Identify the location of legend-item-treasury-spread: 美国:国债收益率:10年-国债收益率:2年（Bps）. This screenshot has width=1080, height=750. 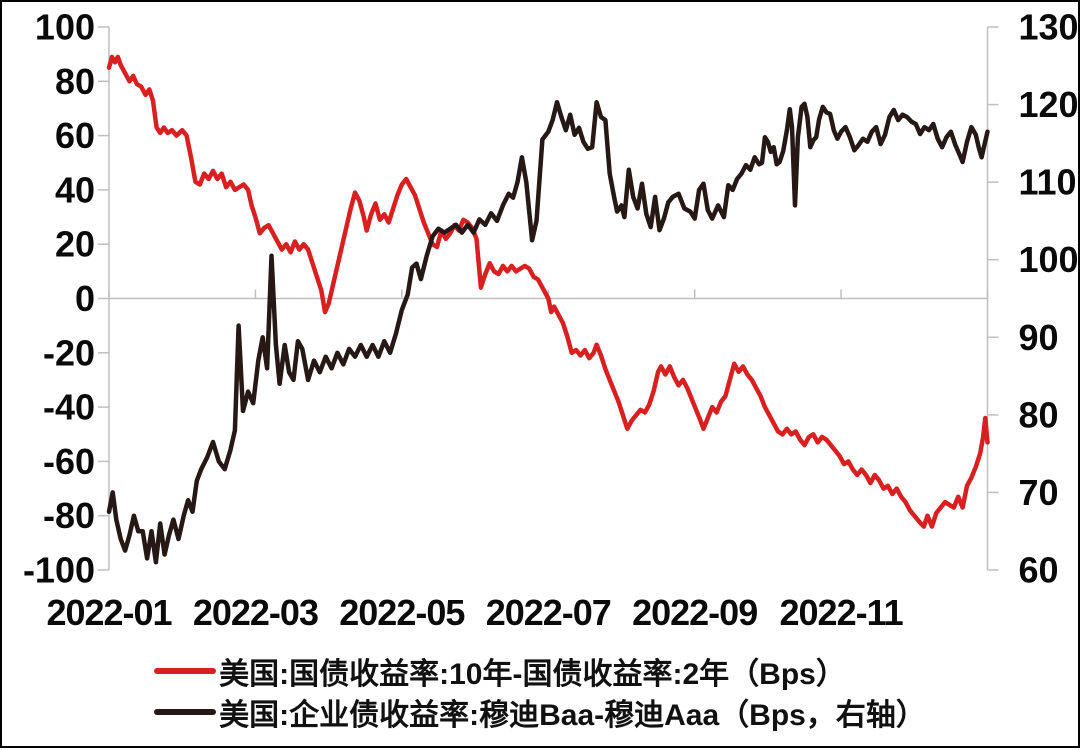
(540, 672).